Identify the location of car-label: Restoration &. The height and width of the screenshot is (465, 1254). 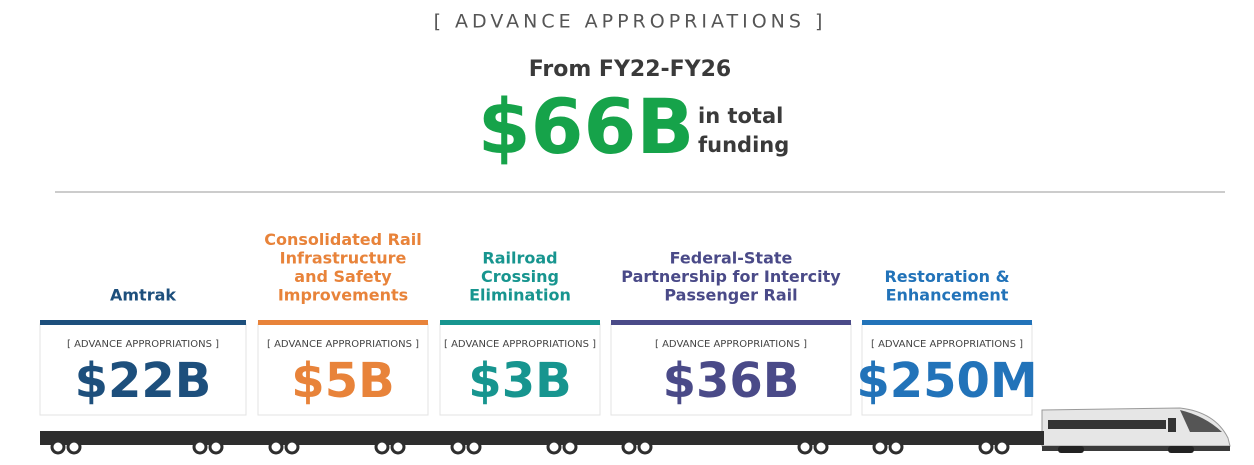
(946, 276).